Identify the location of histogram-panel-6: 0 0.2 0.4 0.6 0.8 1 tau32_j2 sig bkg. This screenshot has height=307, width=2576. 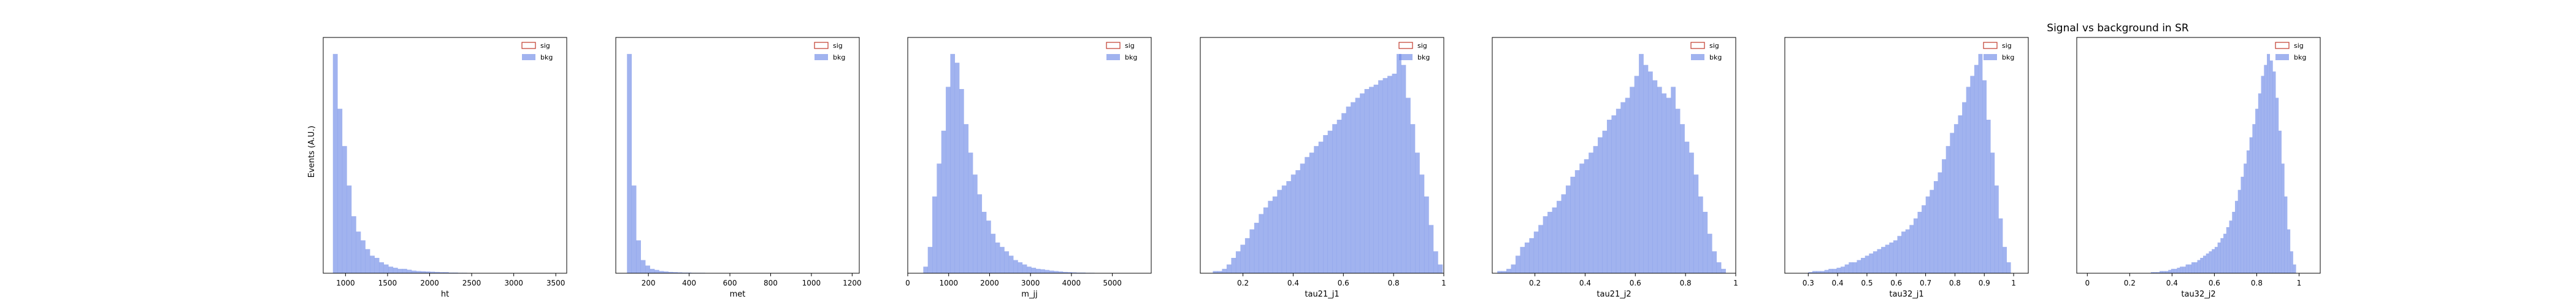
(2198, 168).